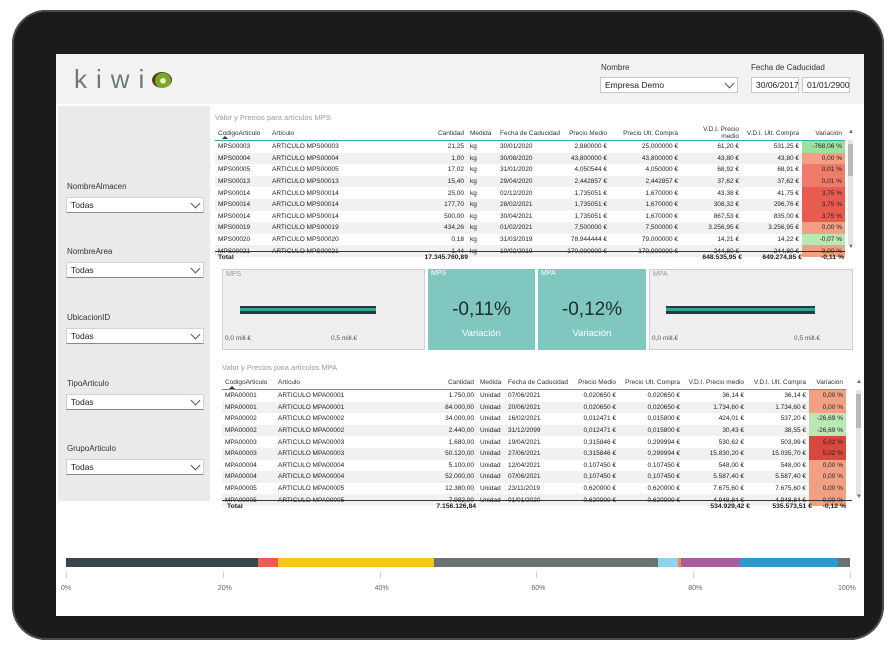 The width and height of the screenshot is (896, 649). I want to click on axis-tick-label: 100%, so click(847, 588).